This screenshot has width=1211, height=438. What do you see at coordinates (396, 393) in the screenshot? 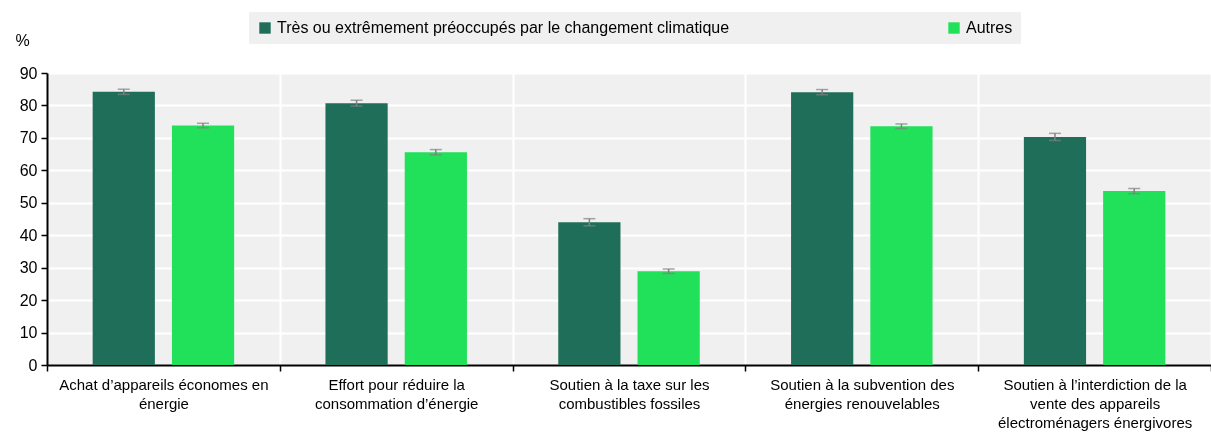
I see `x-tick-label: Effort pour réduire la consommation d’énergie` at bounding box center [396, 393].